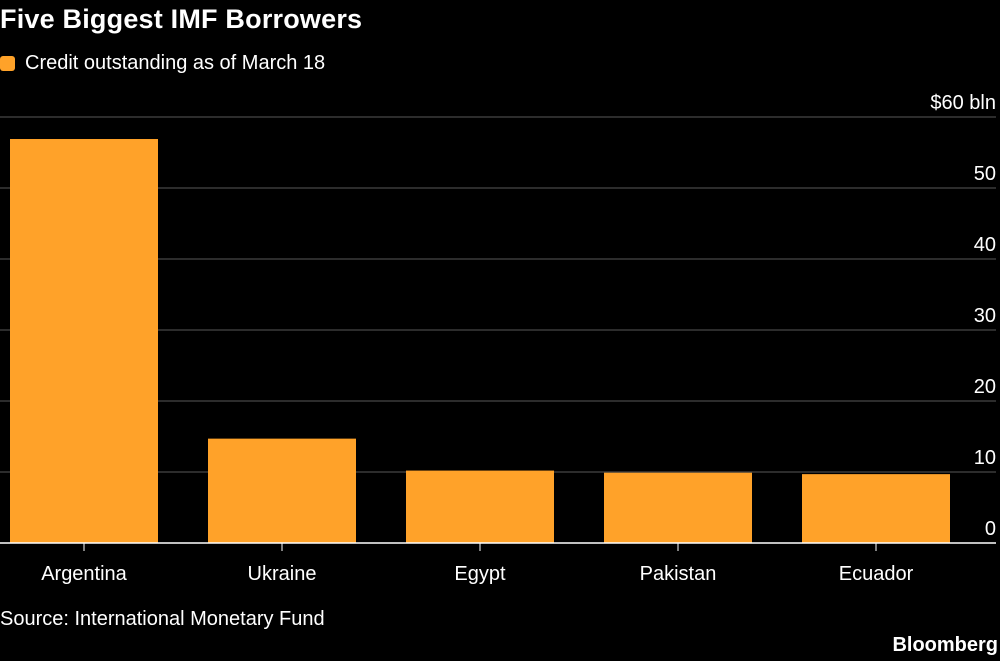  Describe the element at coordinates (282, 574) in the screenshot. I see `x-tick-label: Ukraine` at that location.